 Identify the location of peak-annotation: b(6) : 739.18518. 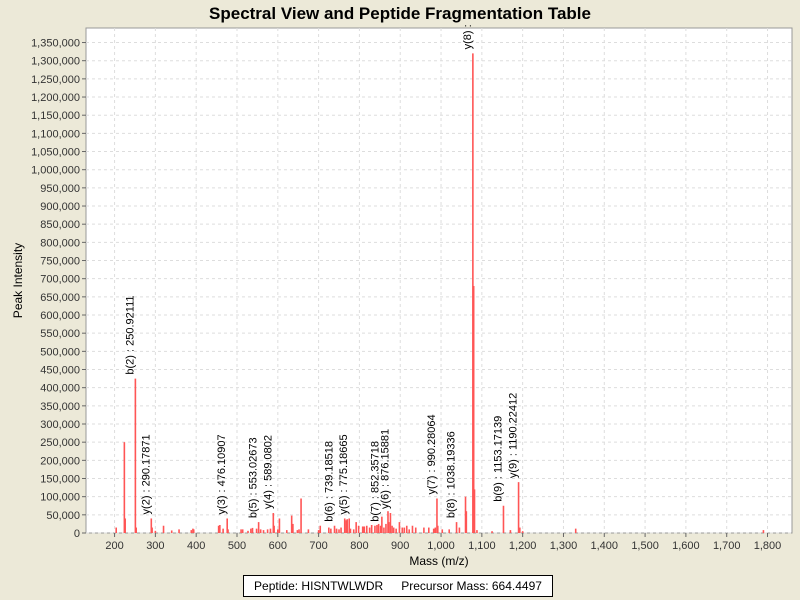
(330, 481).